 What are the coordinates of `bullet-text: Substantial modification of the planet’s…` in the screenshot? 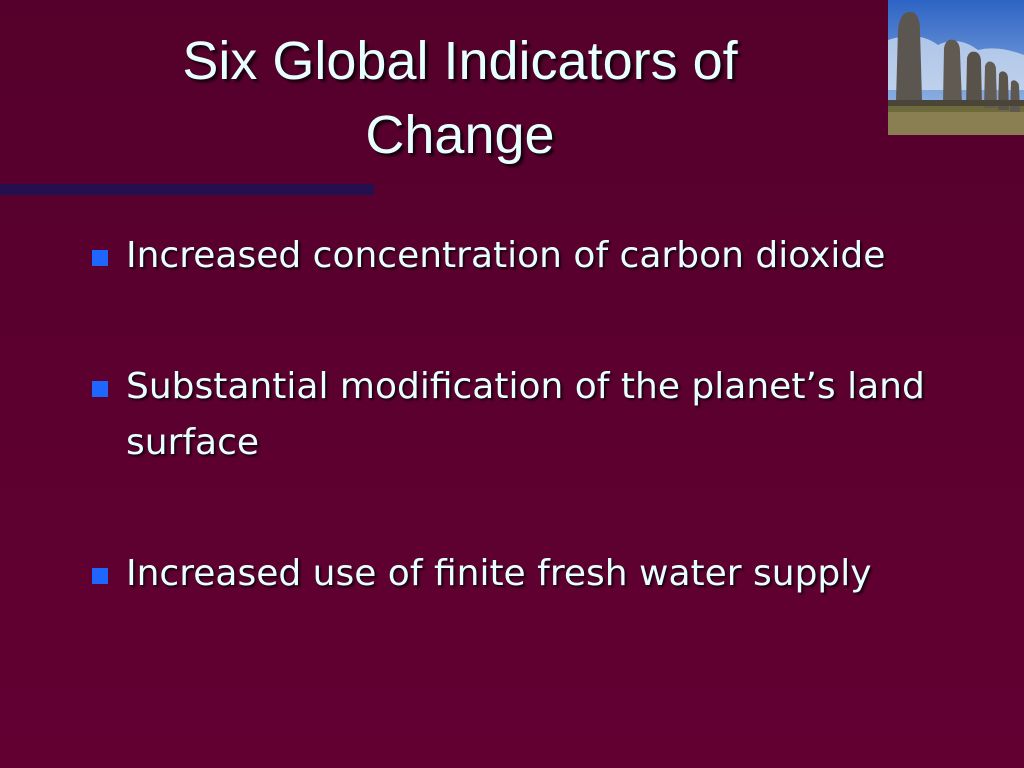 It's located at (525, 414).